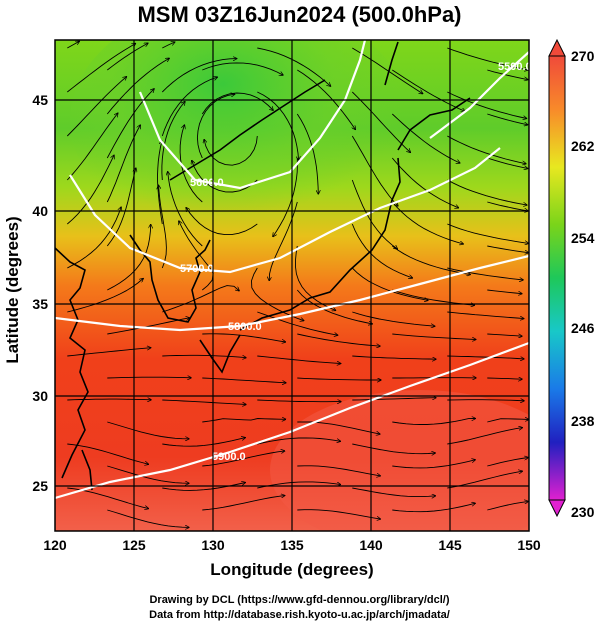 This screenshot has height=625, width=599. I want to click on coast-kyushu, so click(220, 354).